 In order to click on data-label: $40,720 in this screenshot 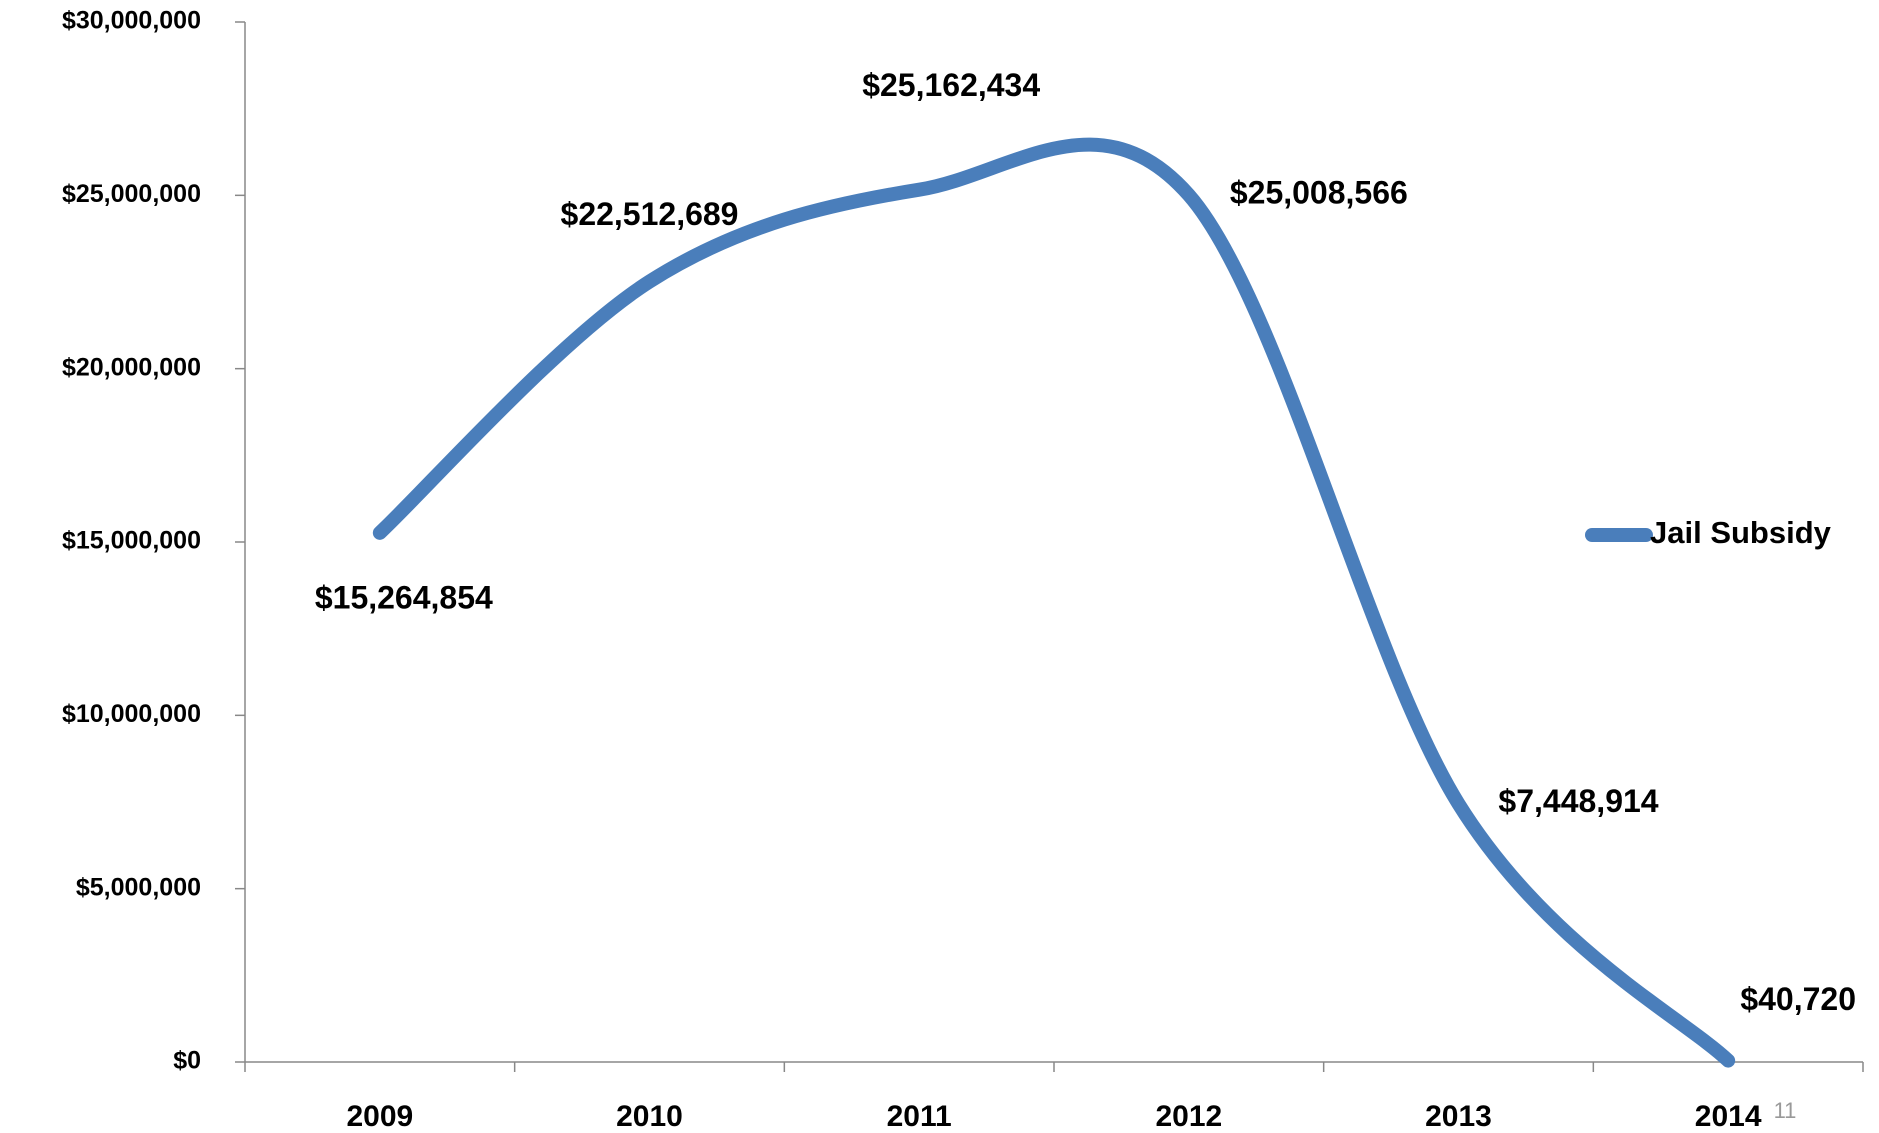, I will do `click(1798, 999)`.